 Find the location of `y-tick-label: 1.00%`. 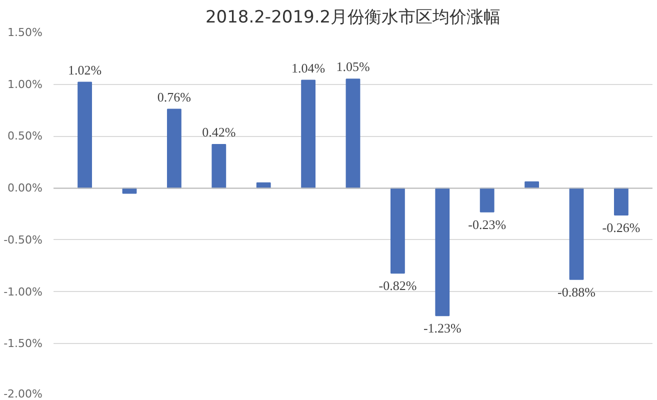

y-tick-label: 1.00% is located at coordinates (25, 84).